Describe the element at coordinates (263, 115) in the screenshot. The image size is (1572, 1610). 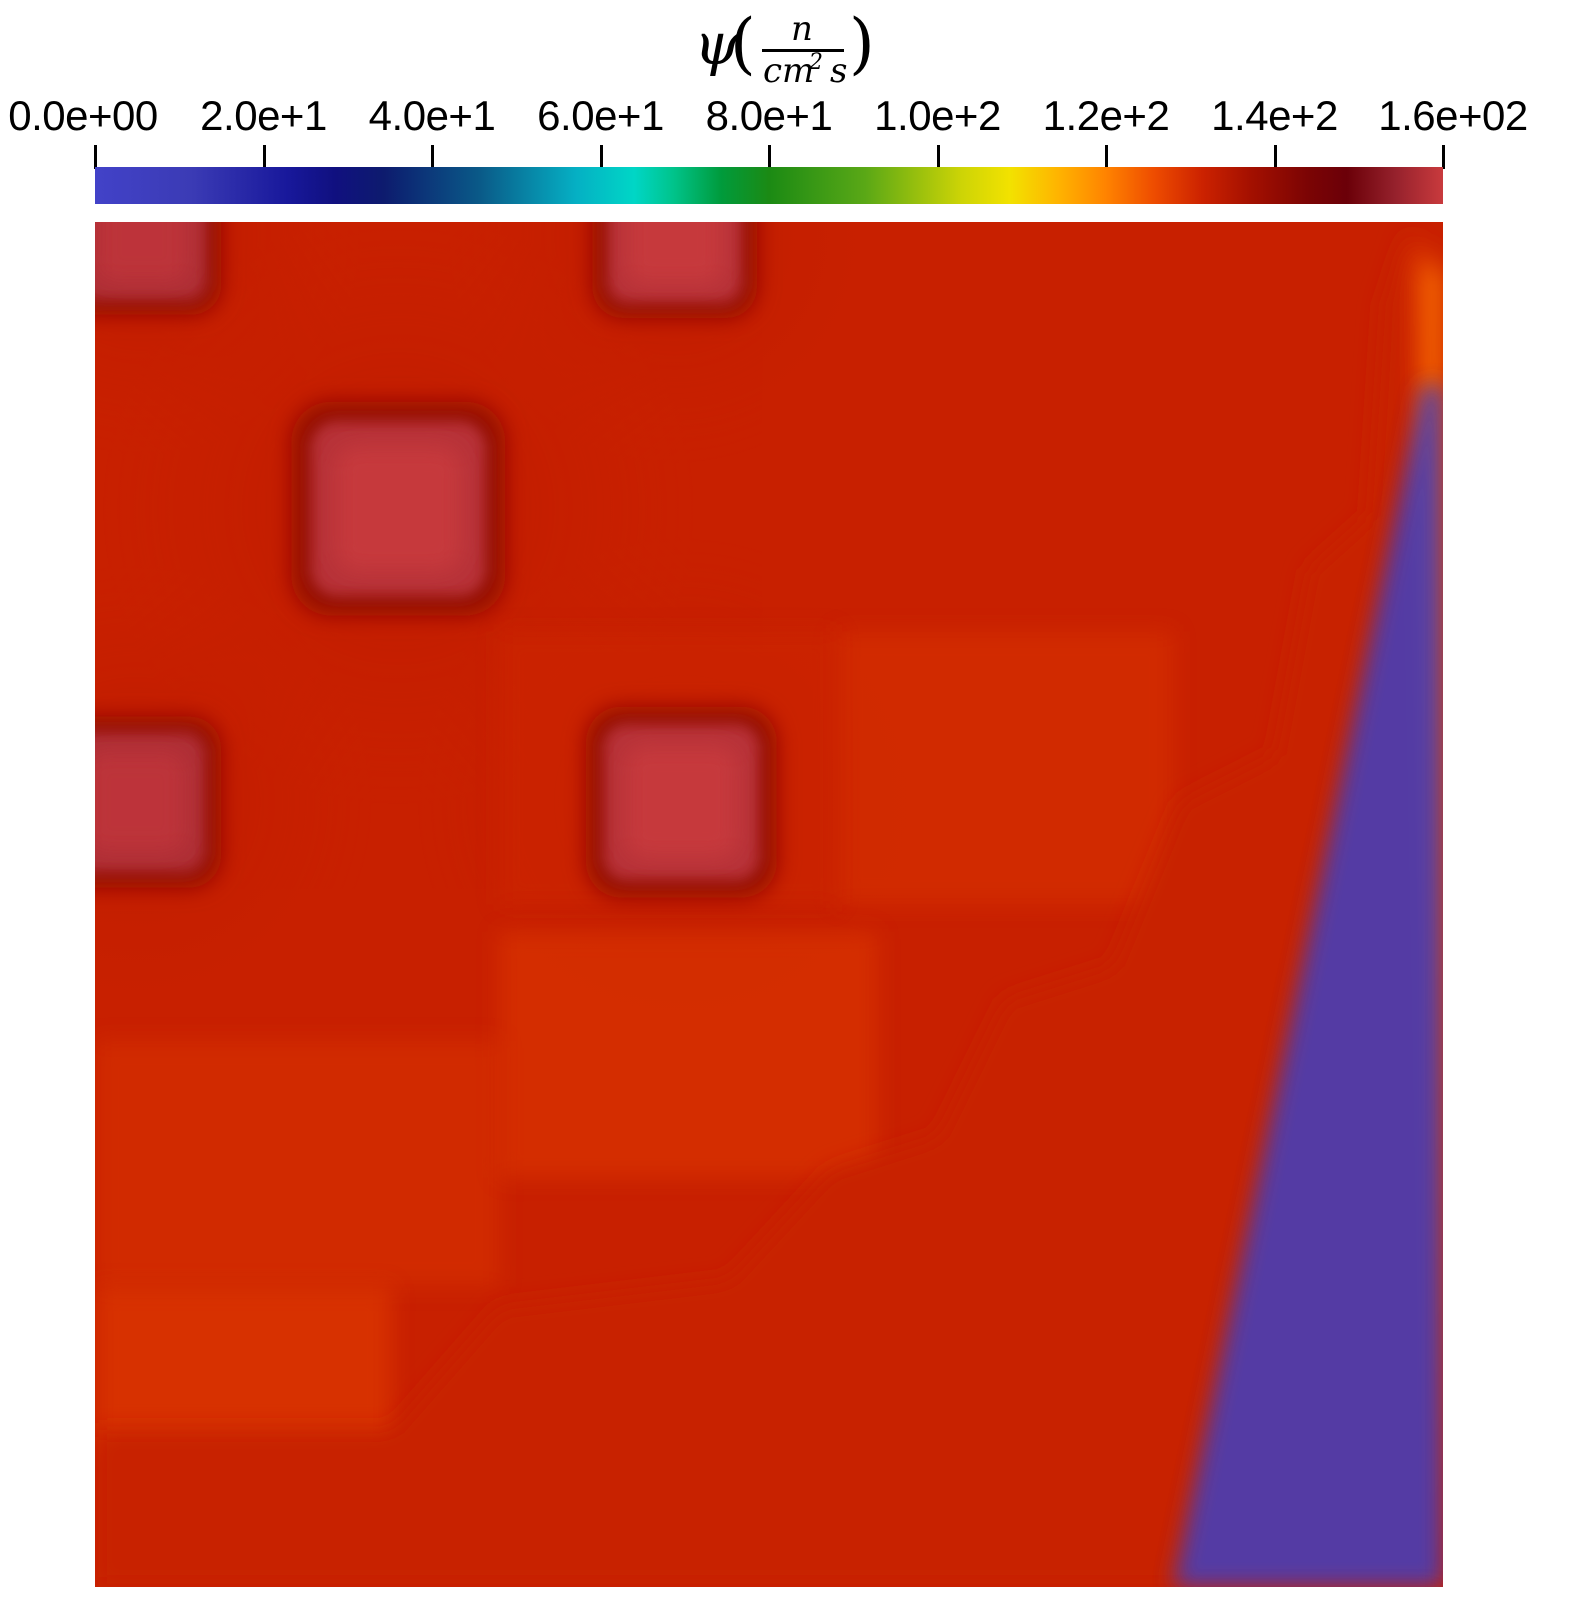
I see `tick-label-1: 2.0e+1` at that location.